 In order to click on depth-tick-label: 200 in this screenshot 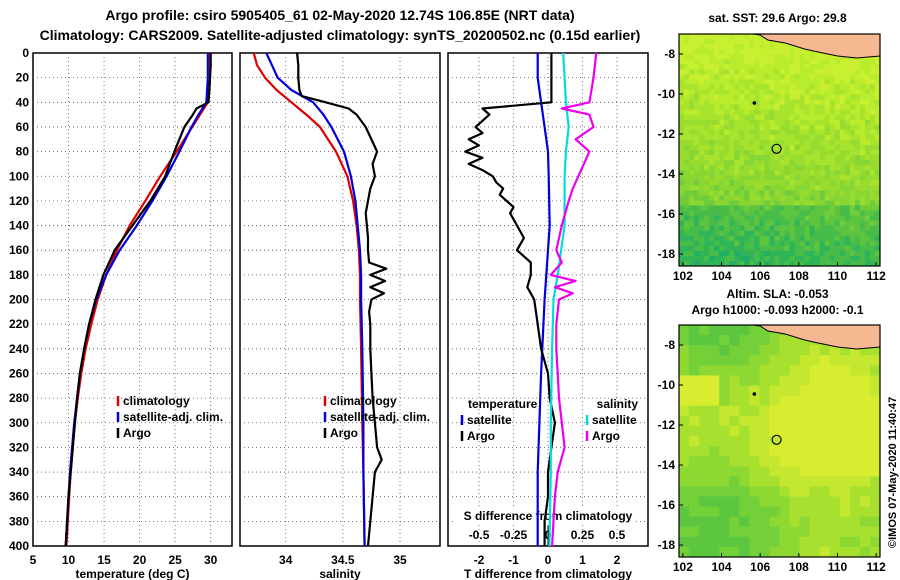, I will do `click(19, 300)`.